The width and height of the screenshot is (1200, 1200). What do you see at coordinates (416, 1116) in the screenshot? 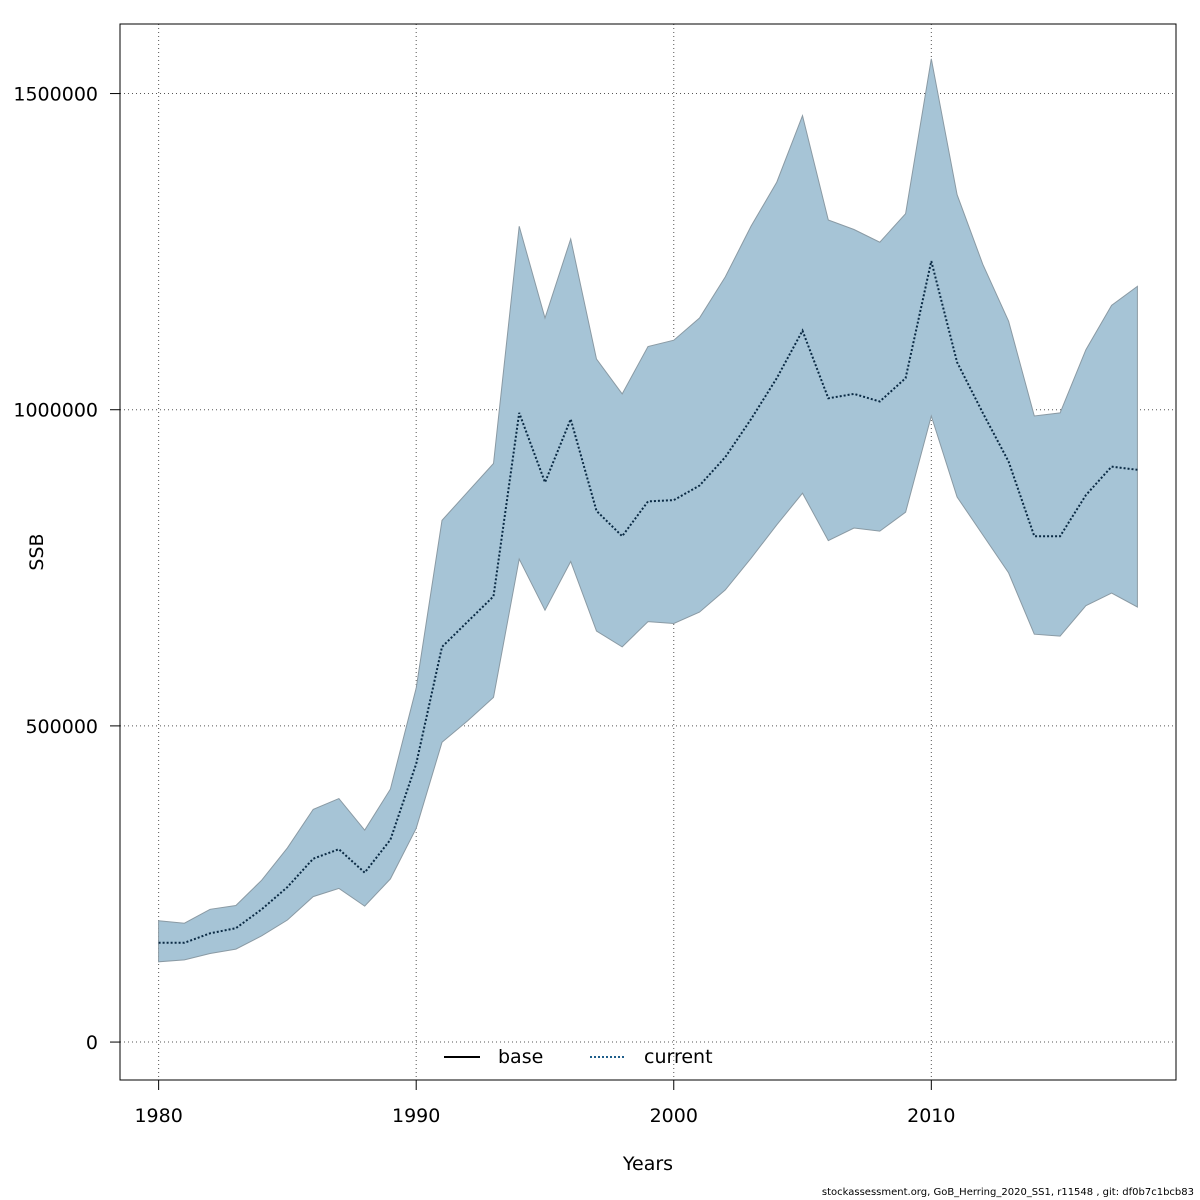
I see `x-tick-label: 1990` at bounding box center [416, 1116].